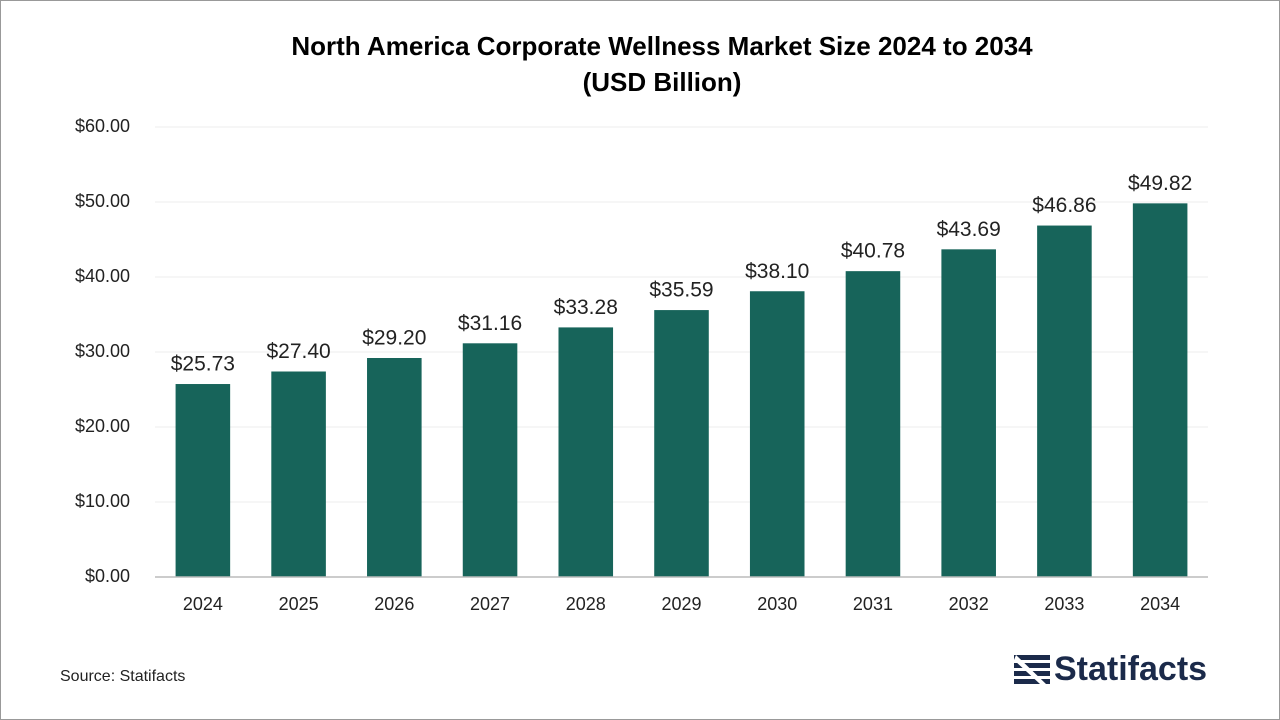 This screenshot has width=1280, height=720. What do you see at coordinates (203, 364) in the screenshot?
I see `value-label: $25.73` at bounding box center [203, 364].